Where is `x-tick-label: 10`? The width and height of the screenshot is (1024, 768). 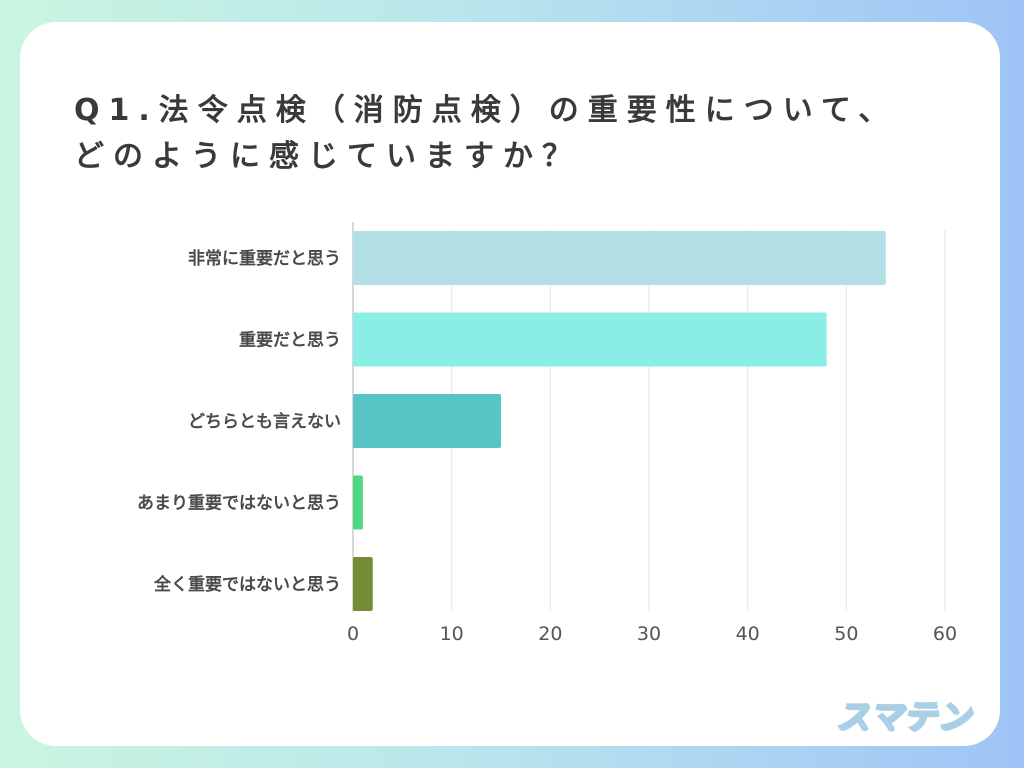
x-tick-label: 10 is located at coordinates (452, 634).